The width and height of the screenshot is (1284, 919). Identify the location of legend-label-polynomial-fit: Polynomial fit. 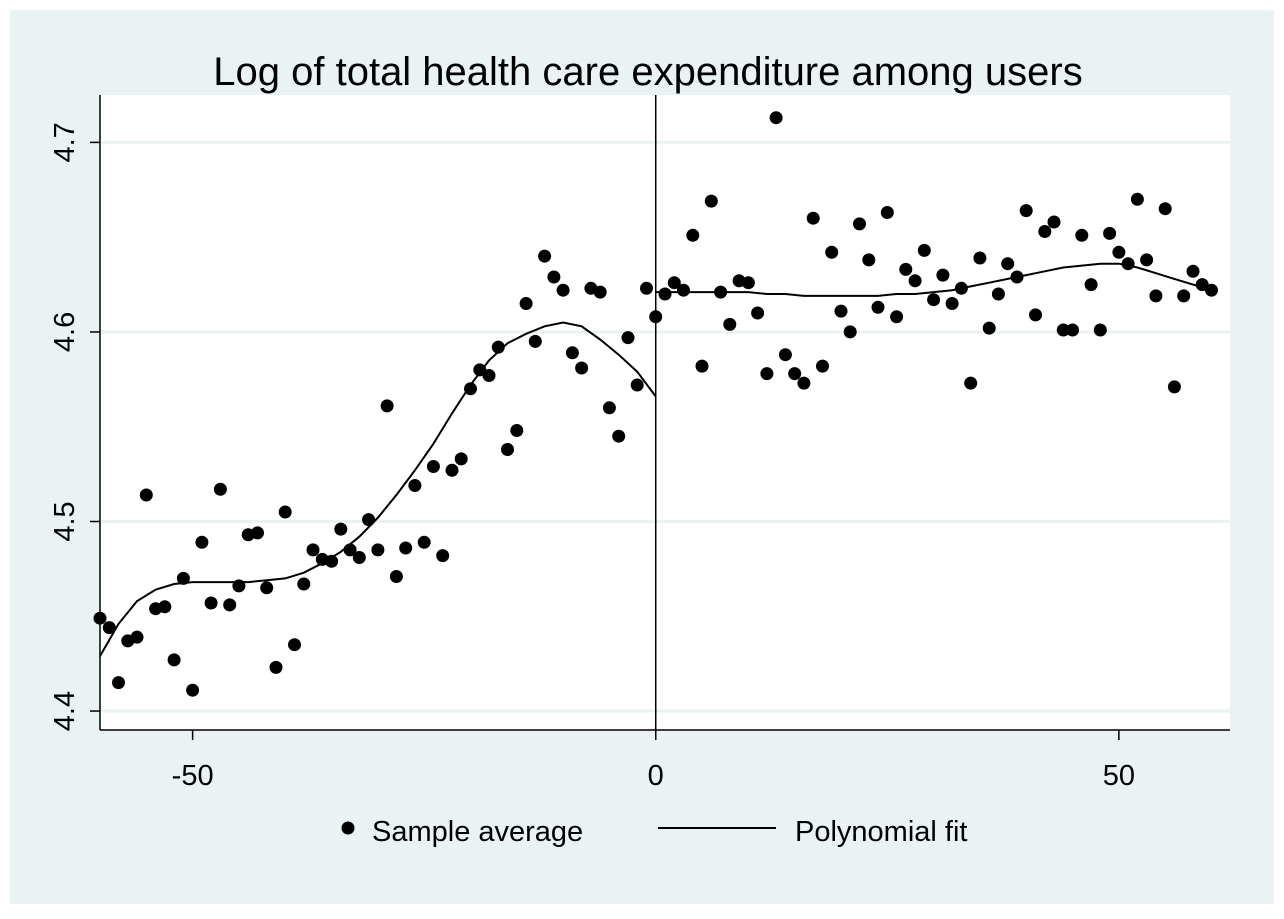
(881, 832).